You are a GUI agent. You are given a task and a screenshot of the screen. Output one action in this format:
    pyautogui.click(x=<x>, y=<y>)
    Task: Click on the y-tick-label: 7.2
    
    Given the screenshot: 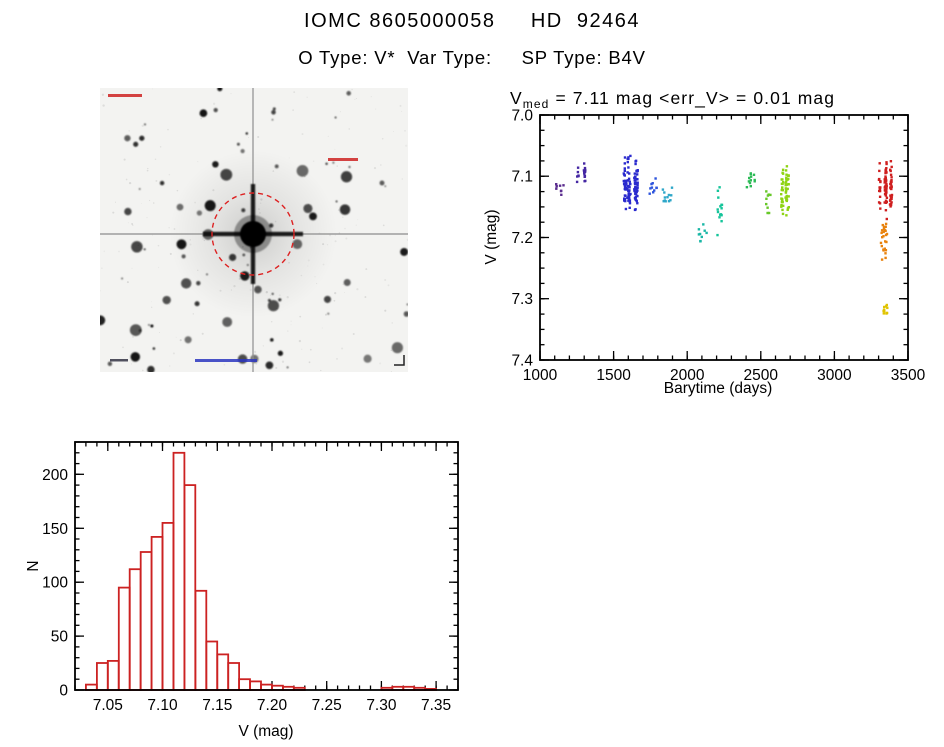 What is the action you would take?
    pyautogui.click(x=522, y=238)
    